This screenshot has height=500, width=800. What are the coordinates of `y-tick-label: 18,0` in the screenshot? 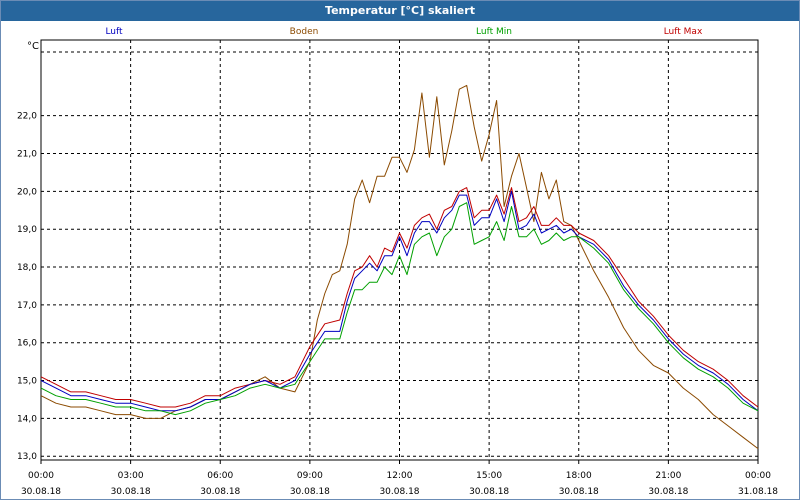 It's located at (27, 268).